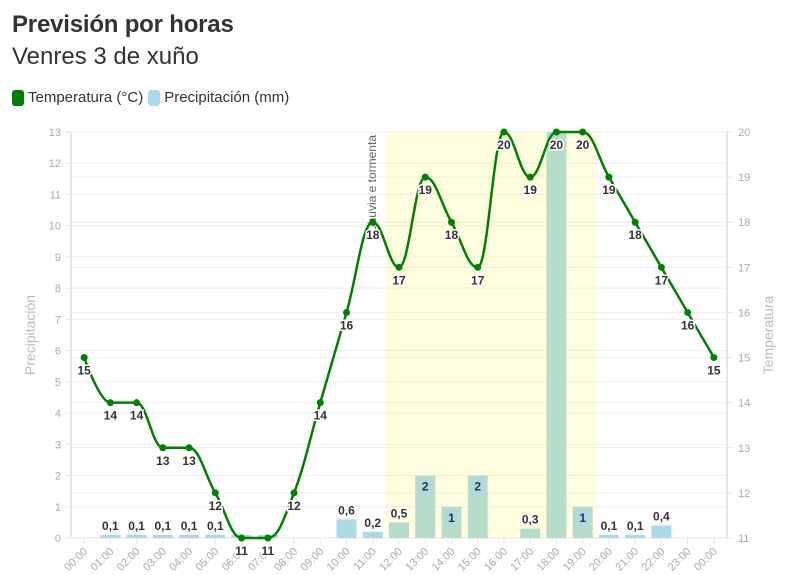  Describe the element at coordinates (399, 513) in the screenshot. I see `precipitation-value-label: 0,5` at that location.